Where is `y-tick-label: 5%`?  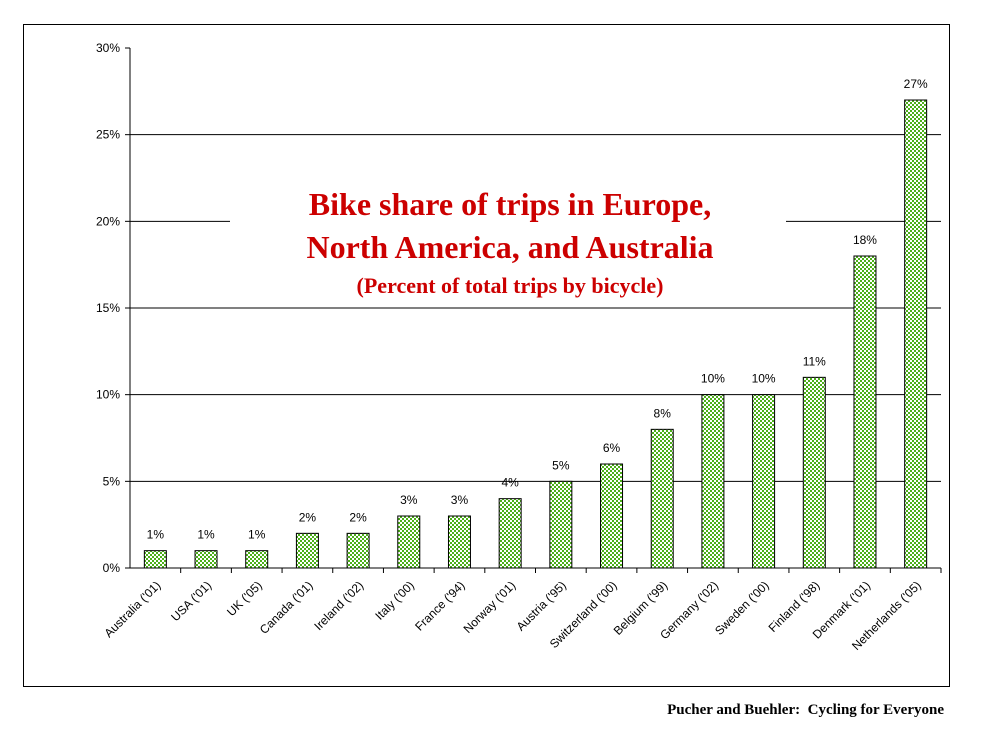
y-tick-label: 5% is located at coordinates (112, 481).